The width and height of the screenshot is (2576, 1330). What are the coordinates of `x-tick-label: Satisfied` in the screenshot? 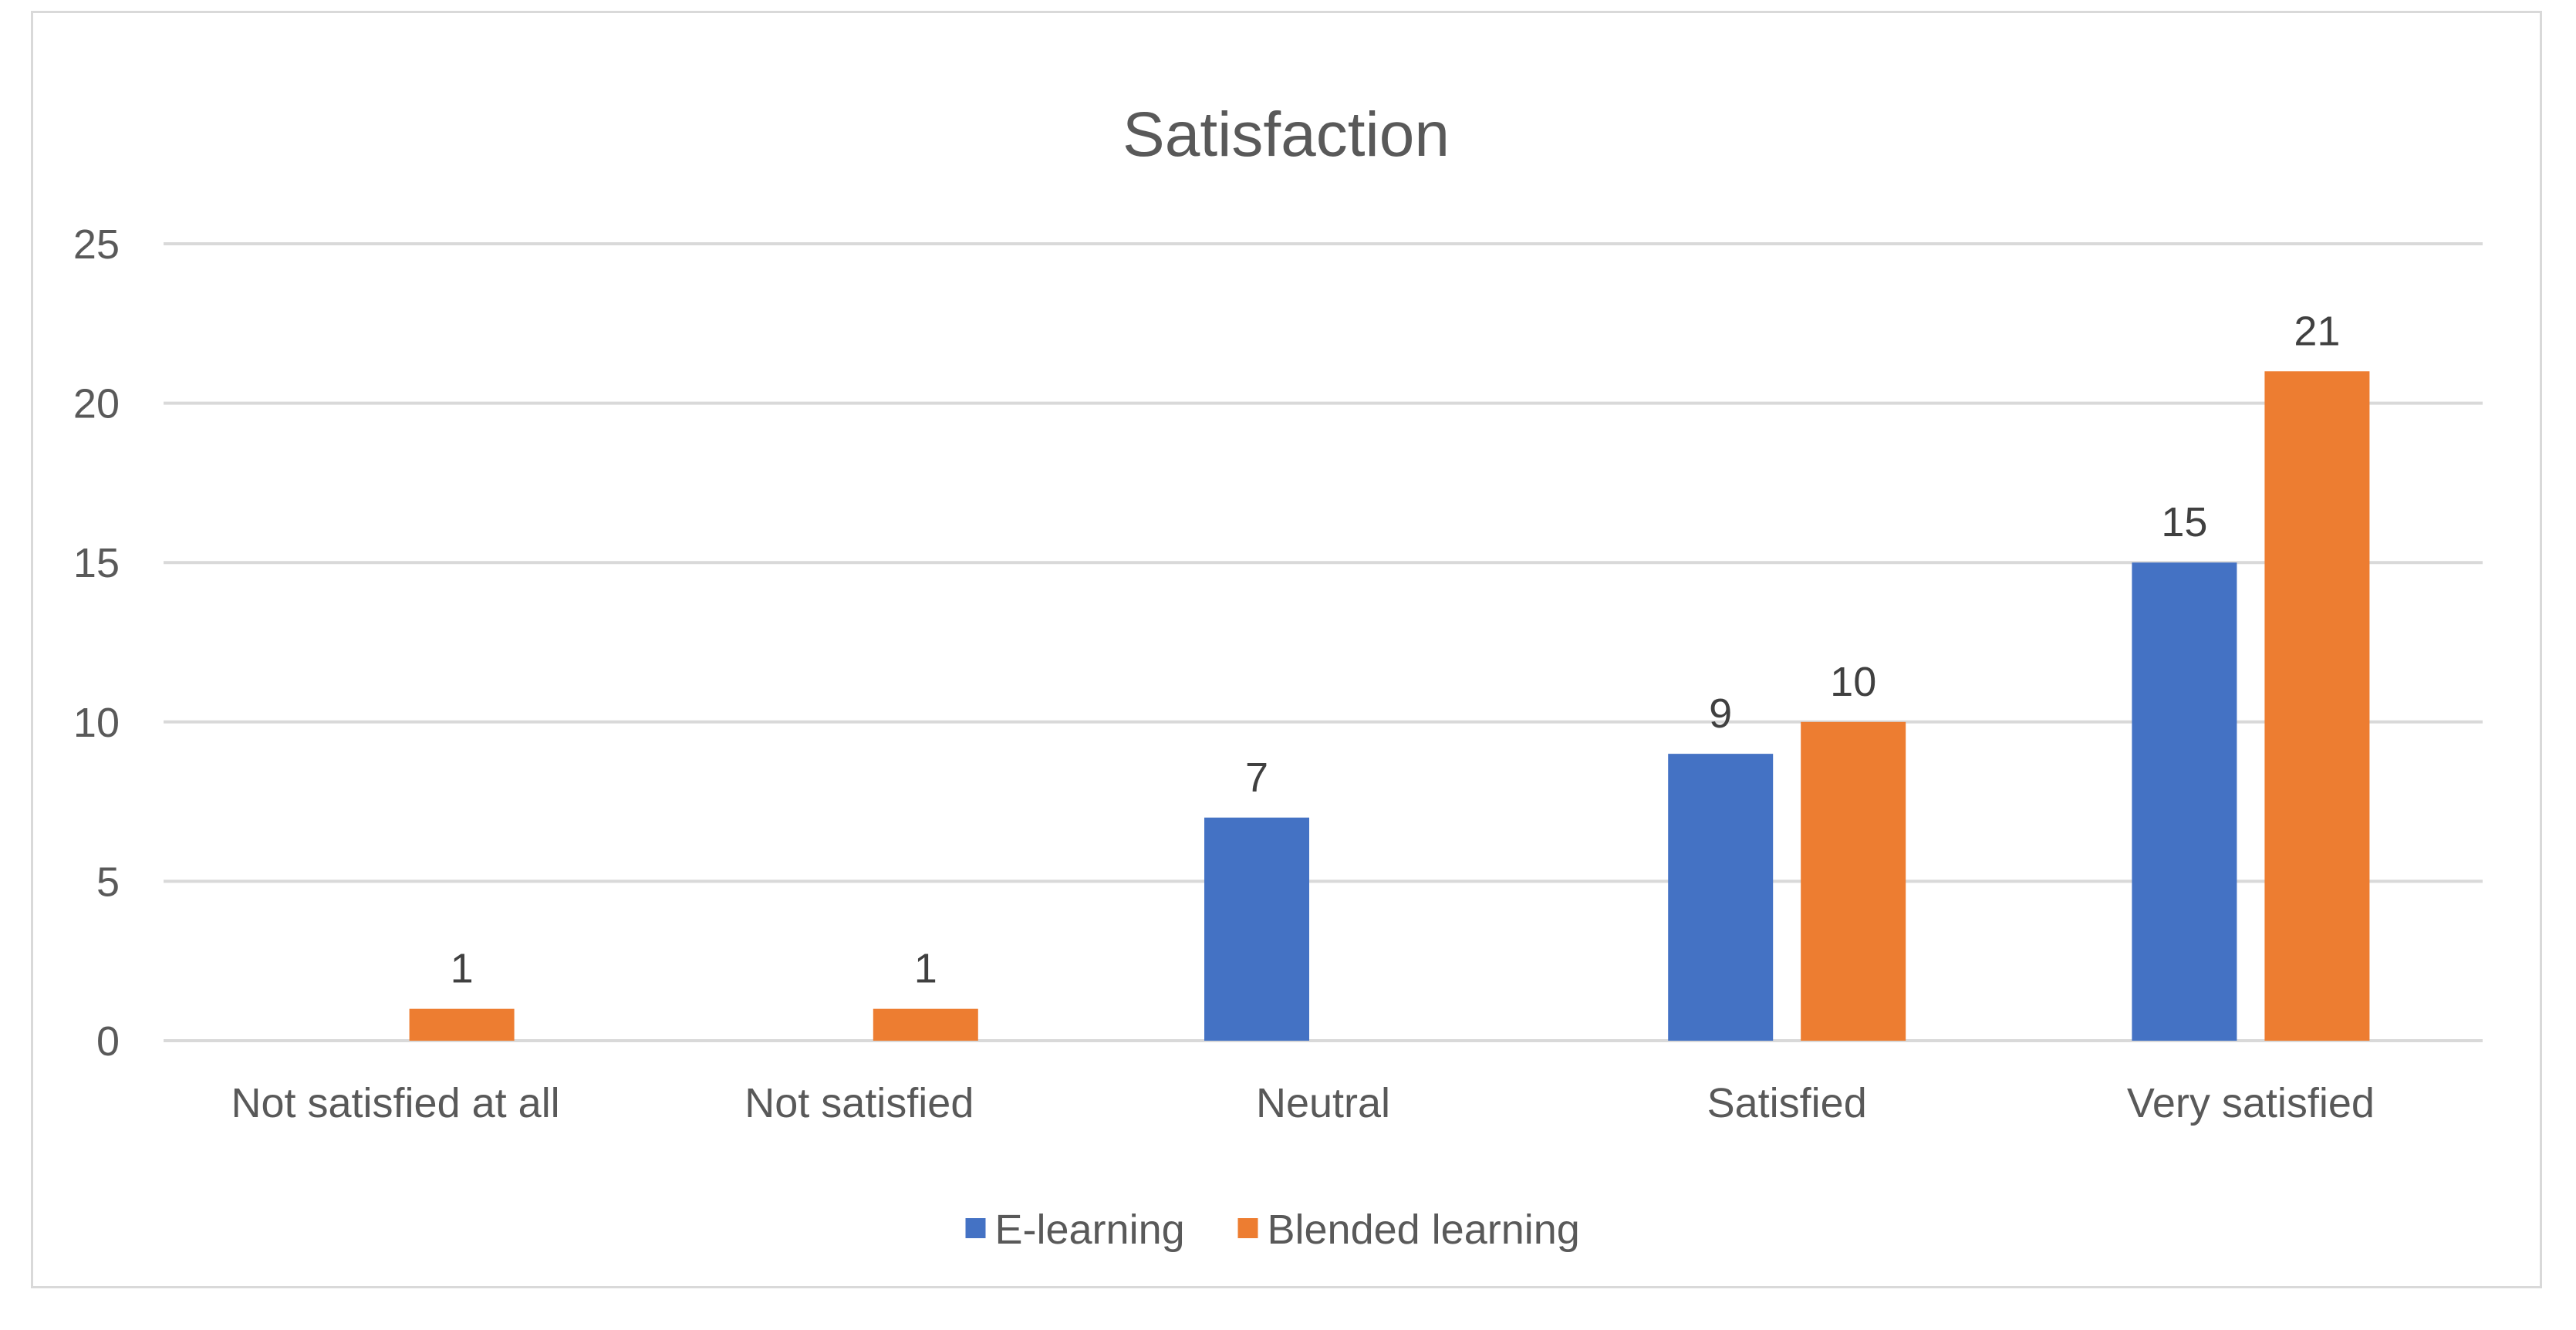 It's located at (1787, 1103).